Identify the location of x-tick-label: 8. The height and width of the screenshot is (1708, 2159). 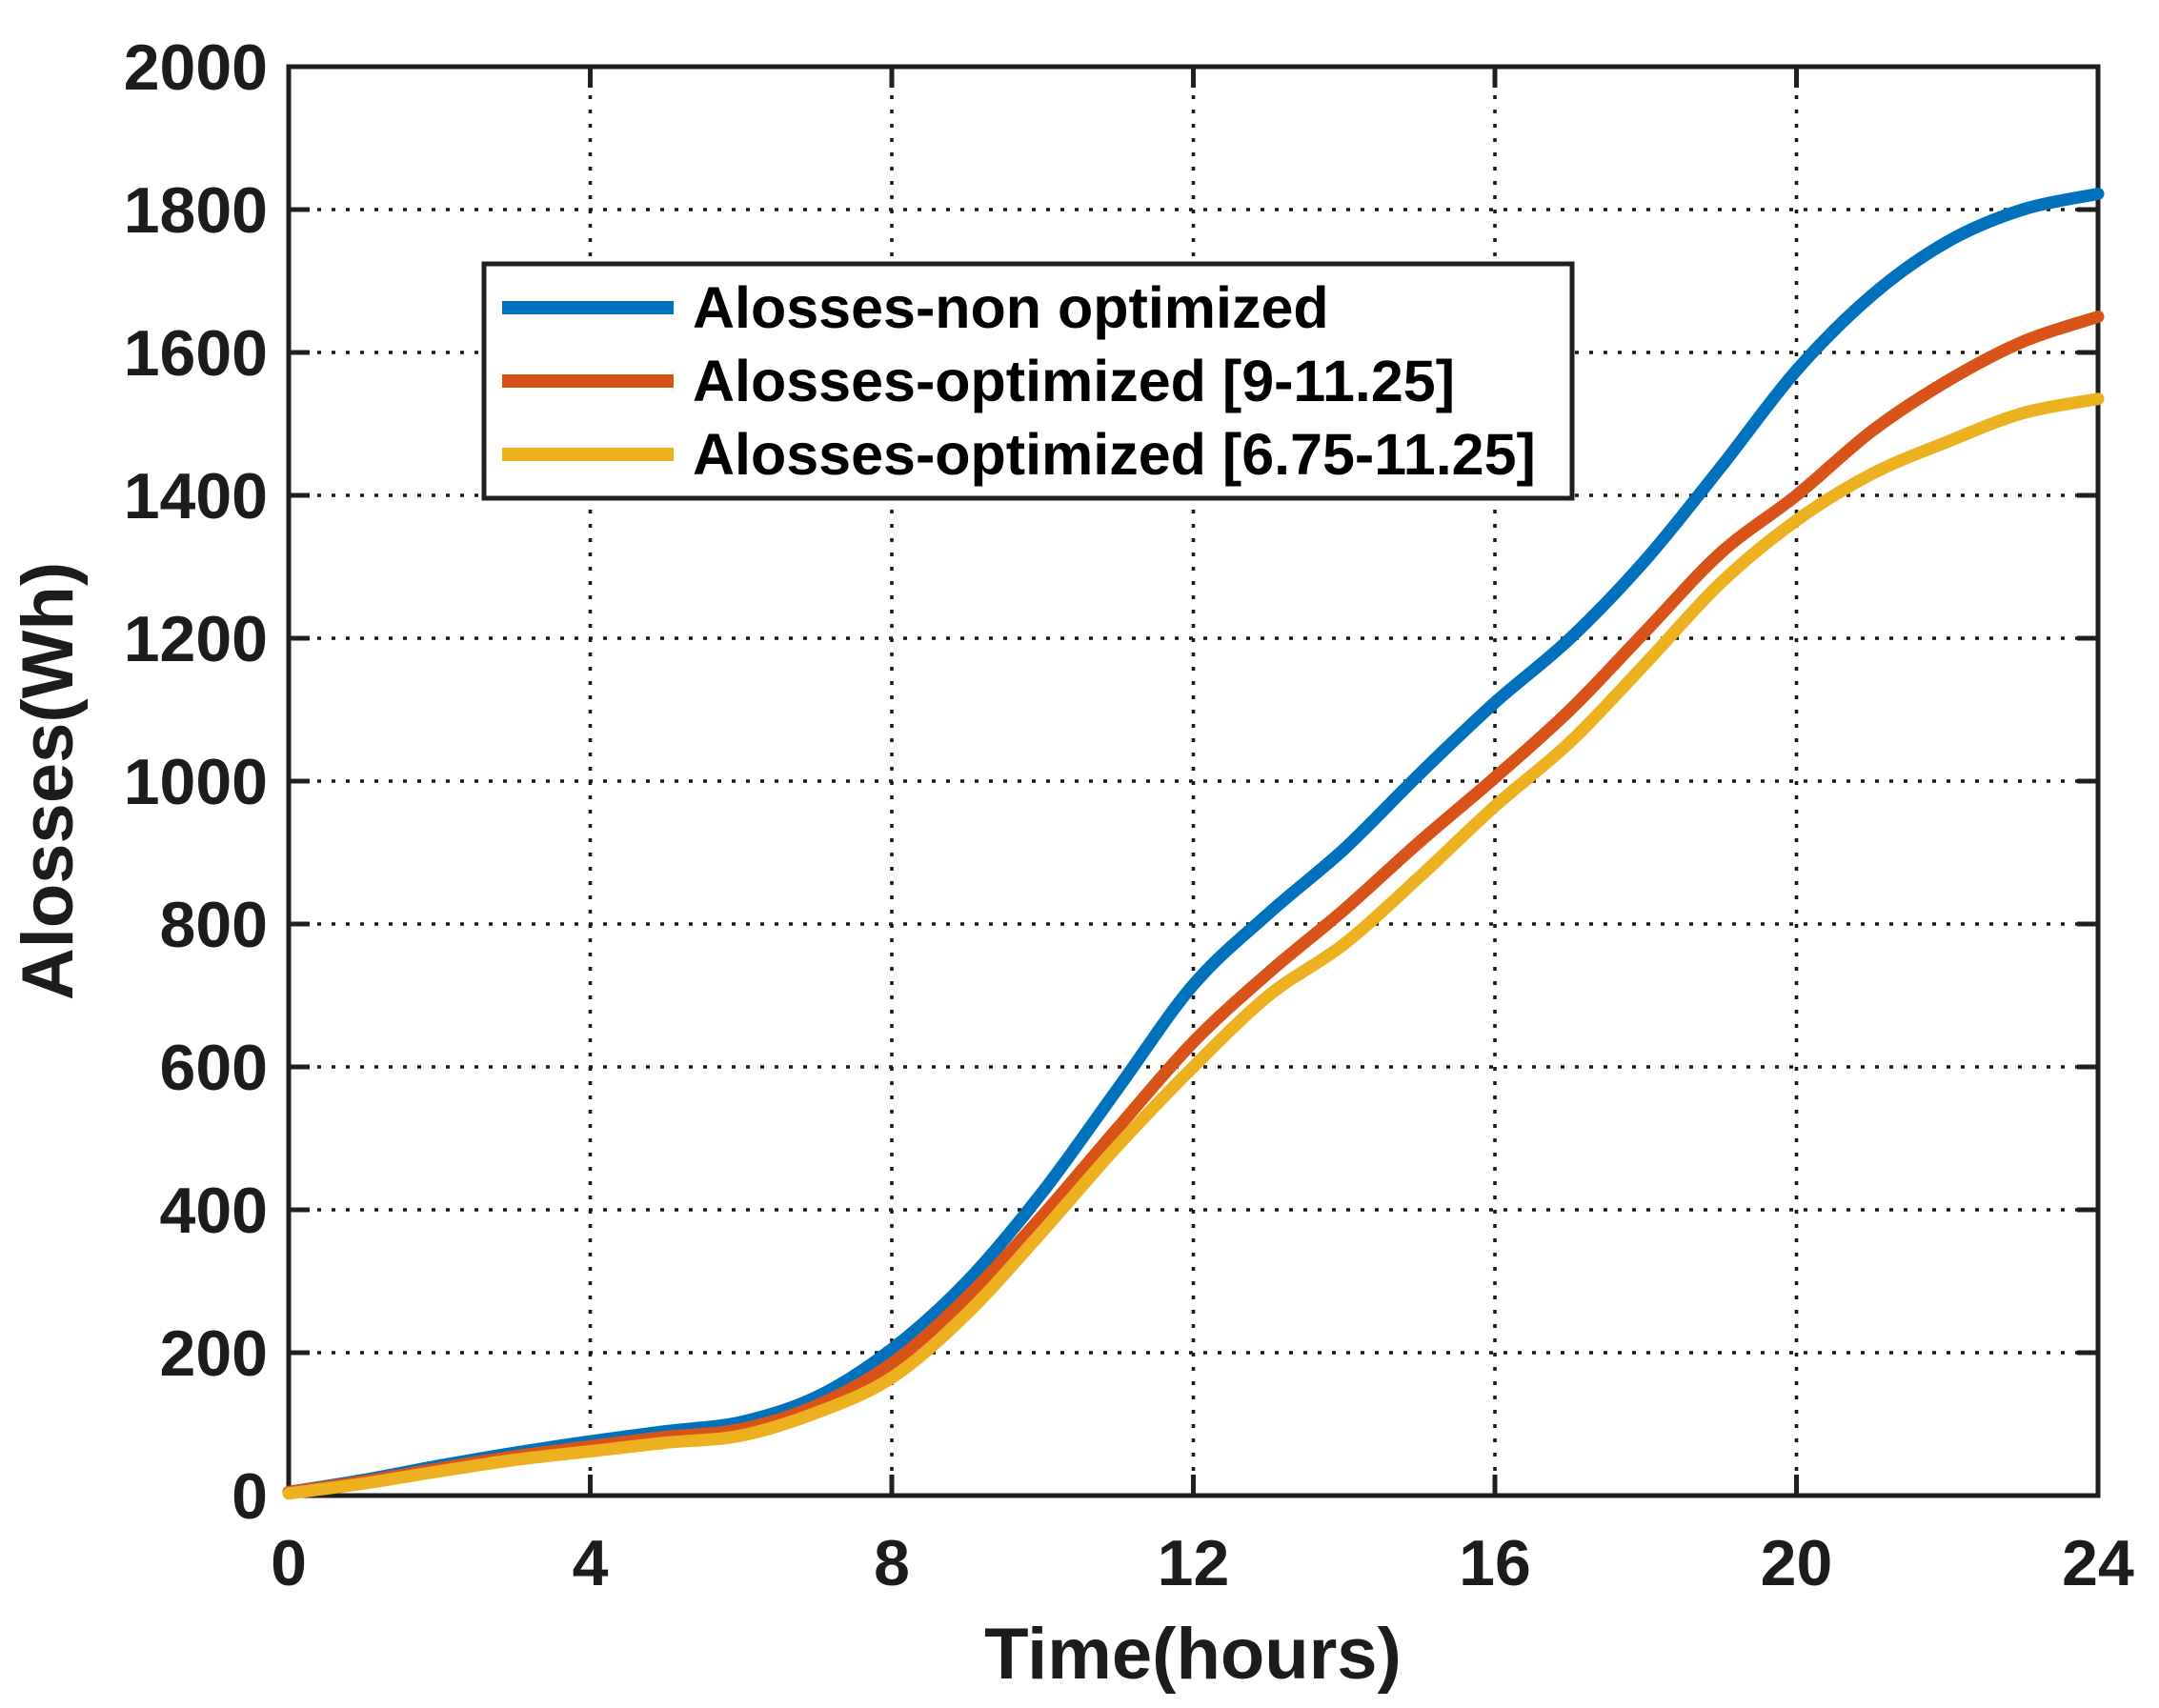
(892, 1563).